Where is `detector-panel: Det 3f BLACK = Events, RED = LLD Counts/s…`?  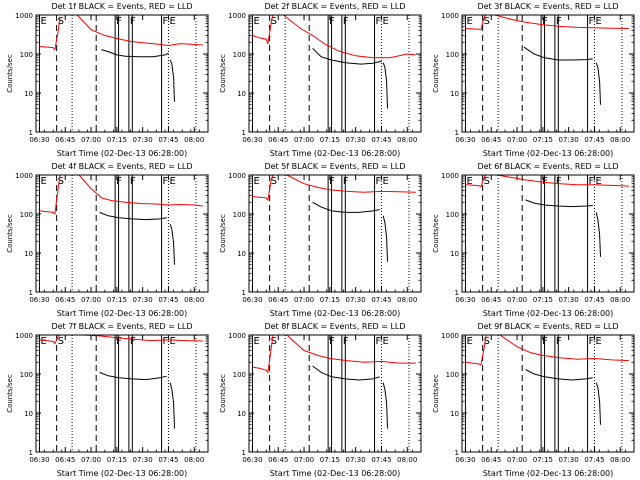 detector-panel: Det 3f BLACK = Events, RED = LLD Counts/s… is located at coordinates (532, 80).